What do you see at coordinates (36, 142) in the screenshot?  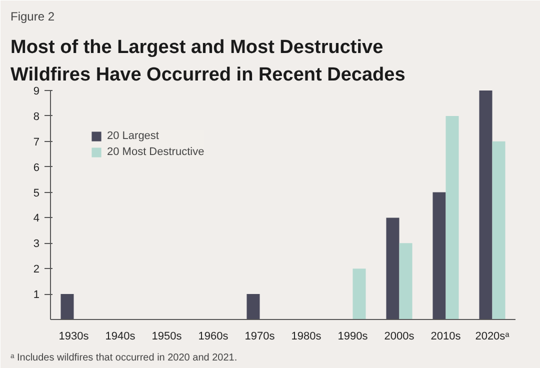 I see `y-tick-label: 7` at bounding box center [36, 142].